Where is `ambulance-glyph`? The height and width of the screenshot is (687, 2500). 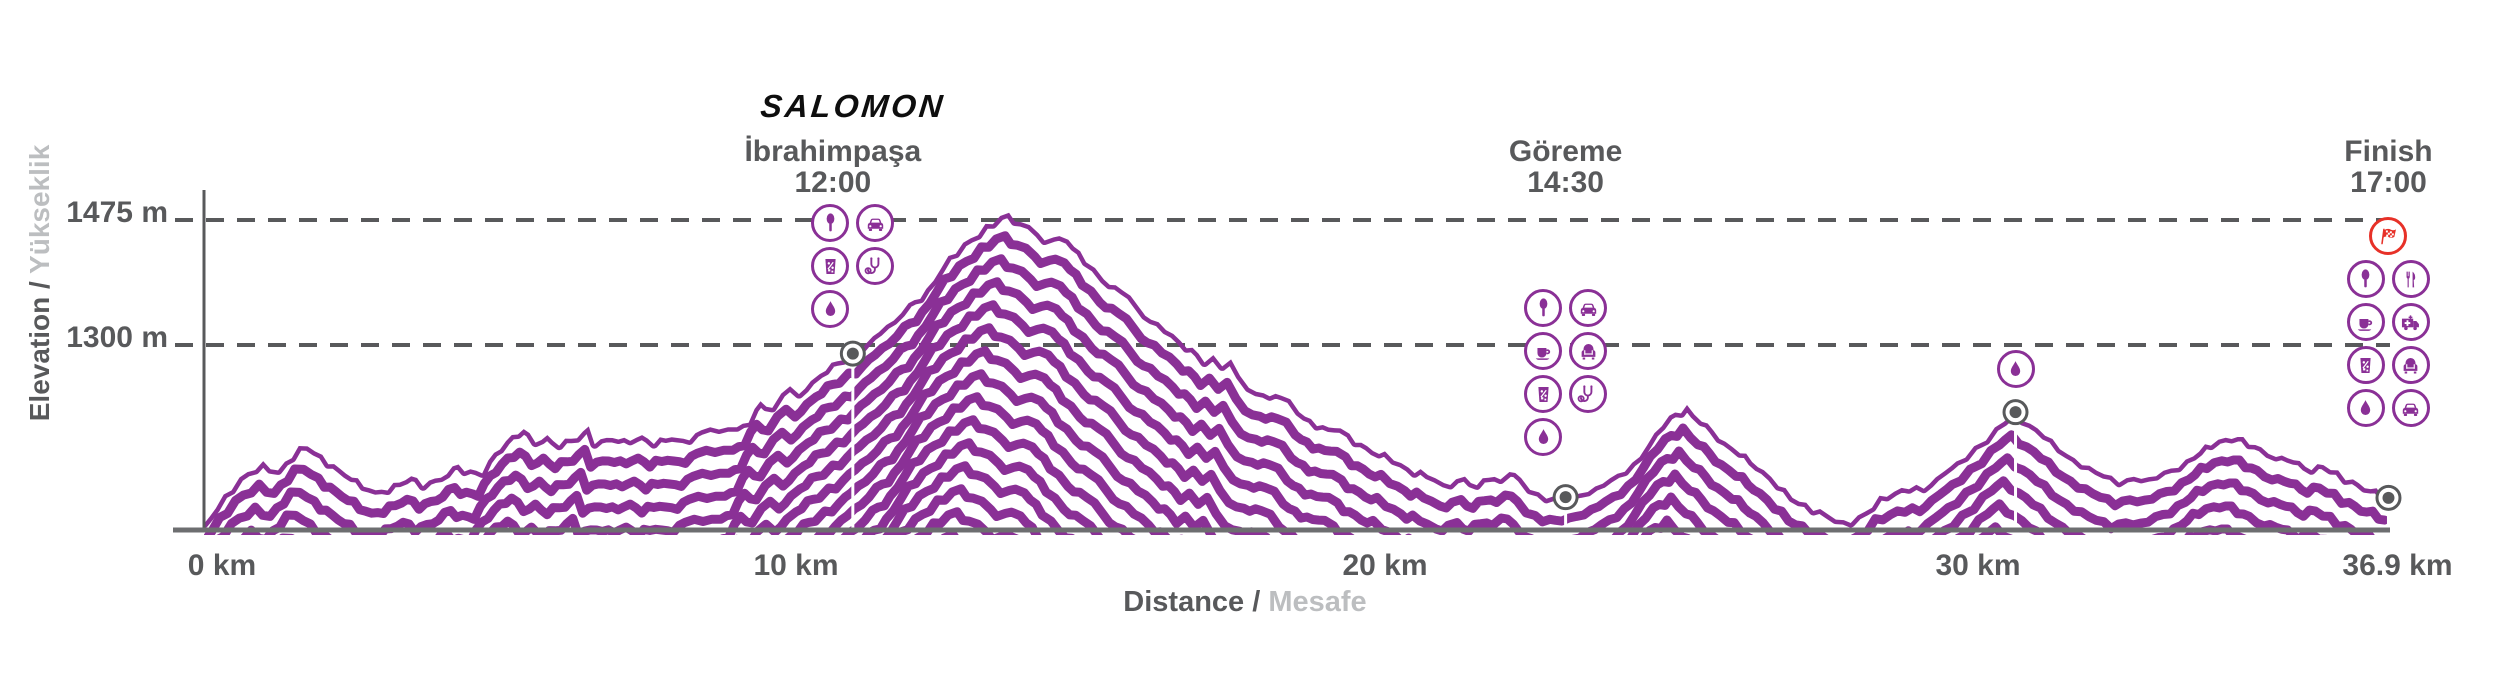
ambulance-glyph is located at coordinates (2411, 322).